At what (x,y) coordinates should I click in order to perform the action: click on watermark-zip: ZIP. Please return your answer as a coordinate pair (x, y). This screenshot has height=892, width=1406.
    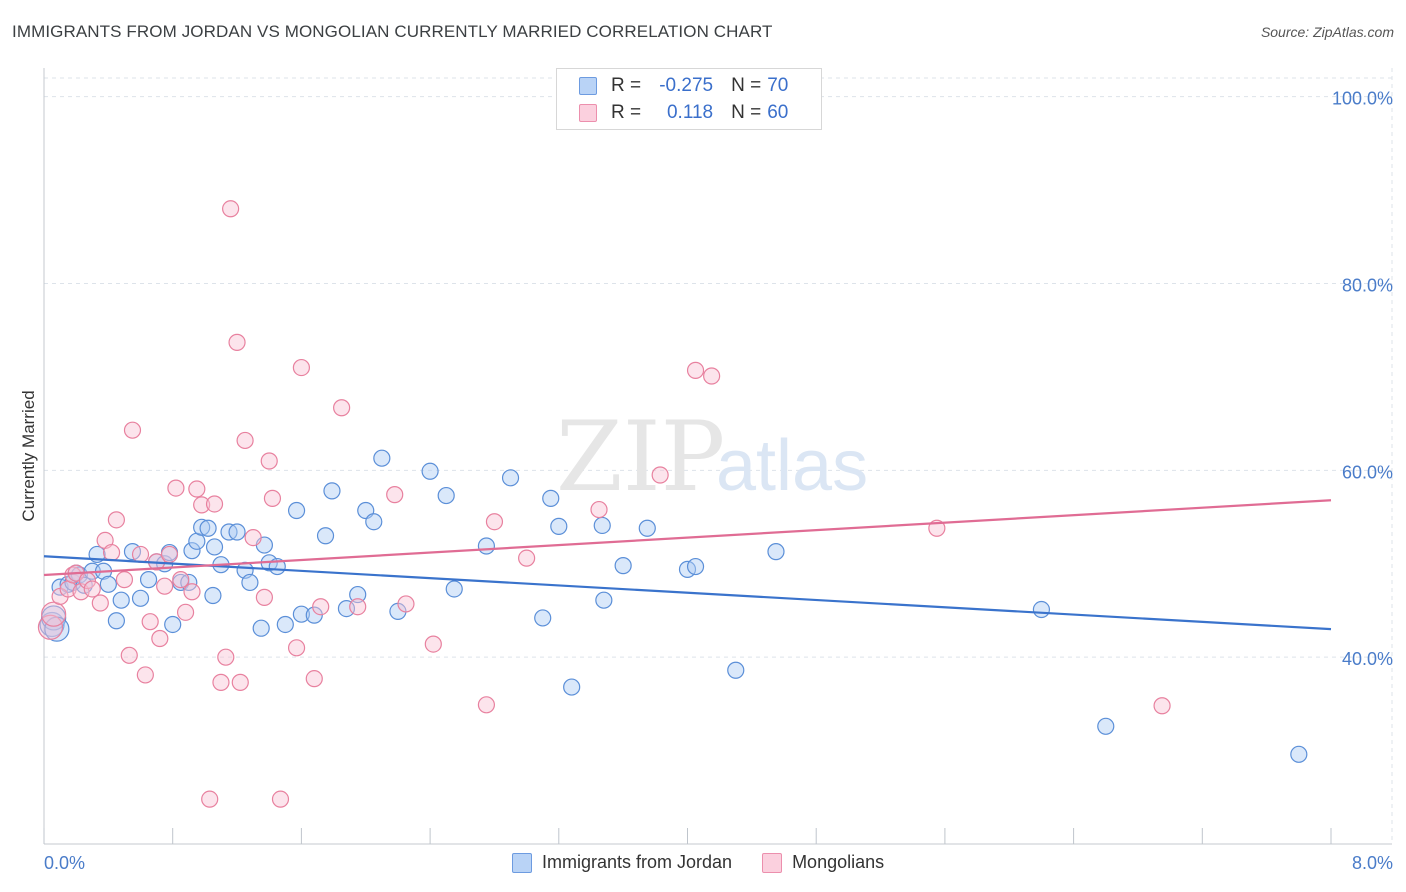
    Looking at the image, I should click on (640, 457).